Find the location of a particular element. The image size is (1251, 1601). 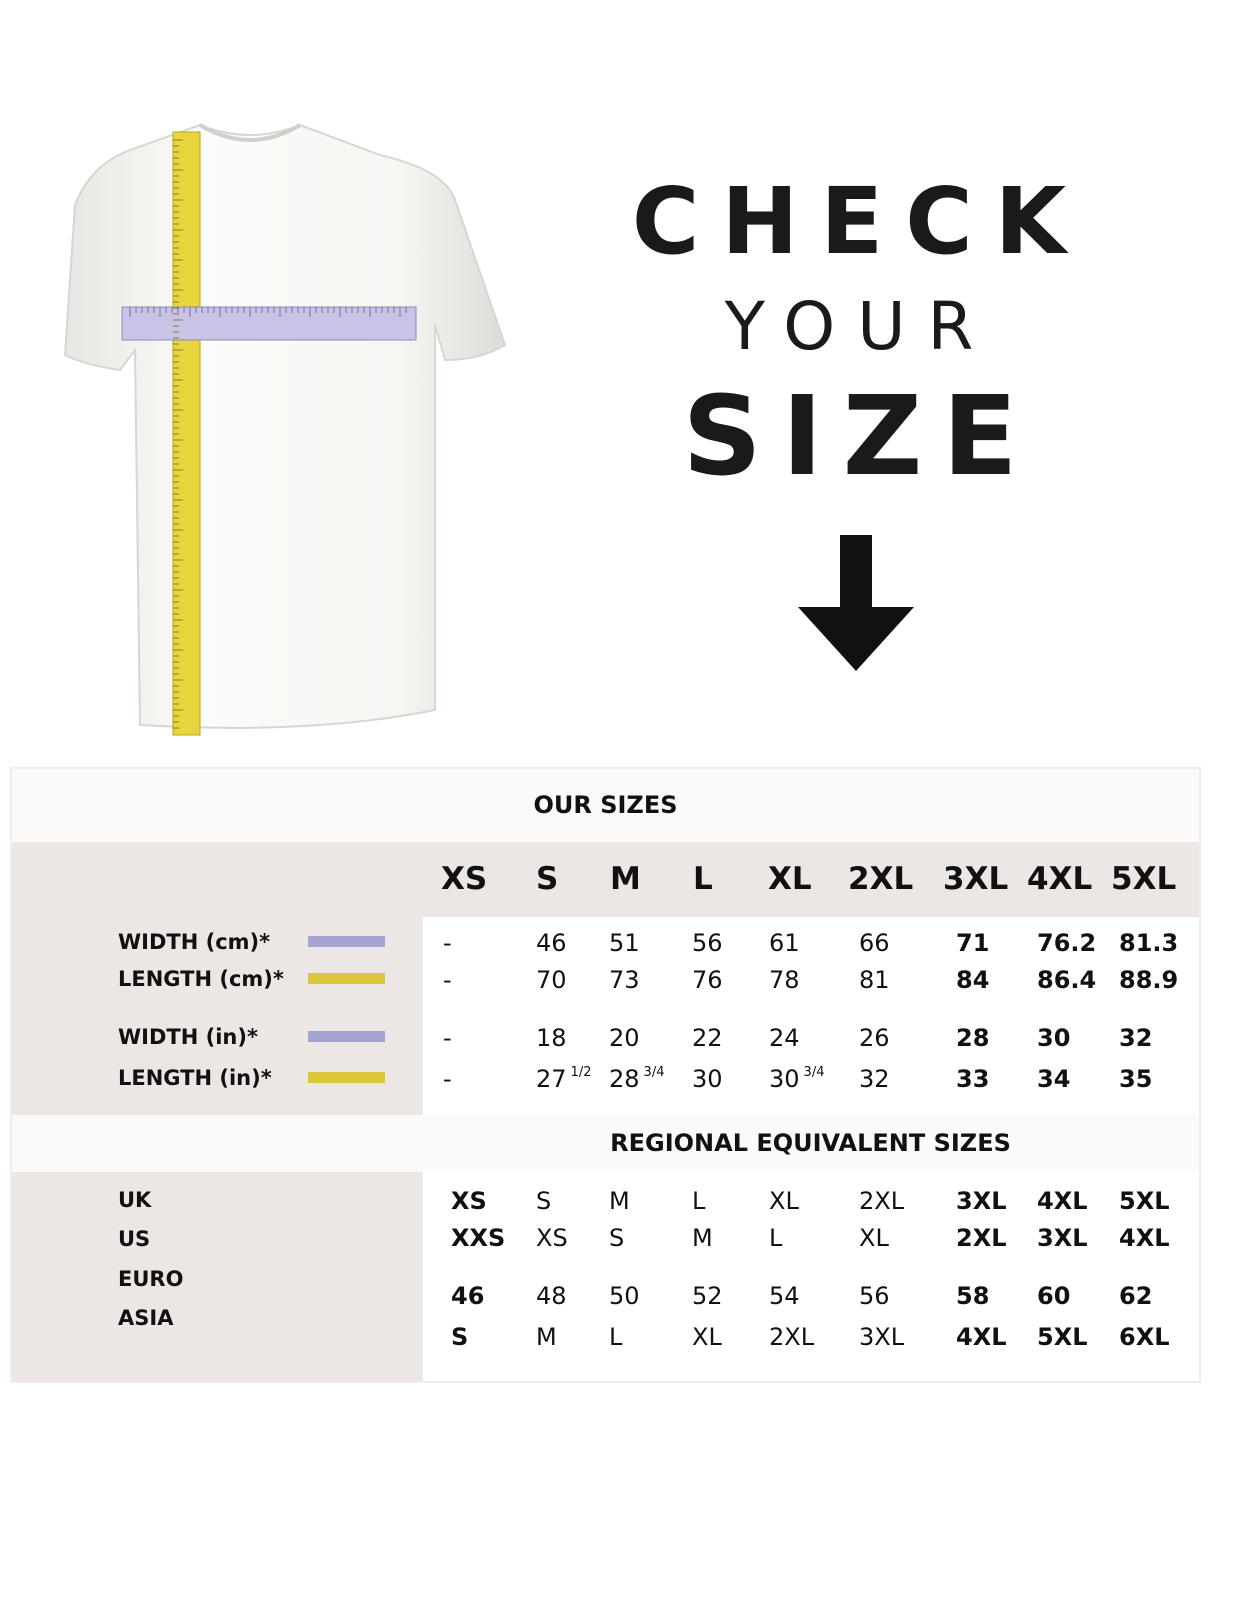

cell-value: 32 is located at coordinates (874, 1079).